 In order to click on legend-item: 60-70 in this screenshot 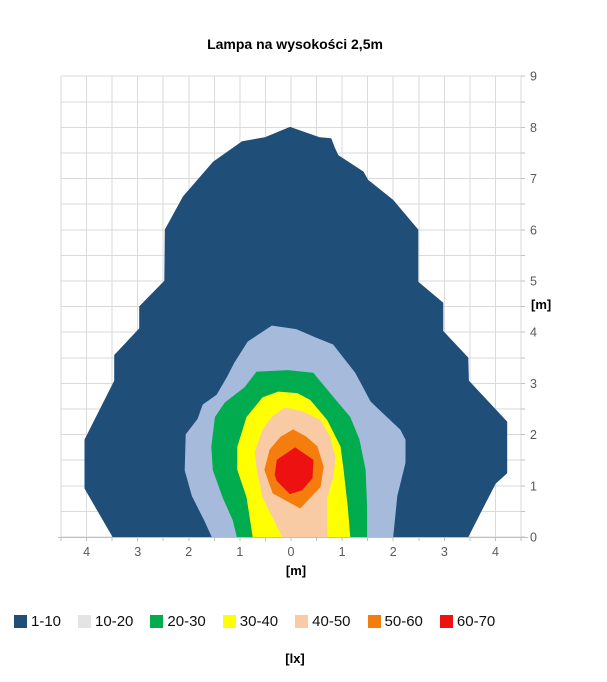, I will do `click(467, 621)`.